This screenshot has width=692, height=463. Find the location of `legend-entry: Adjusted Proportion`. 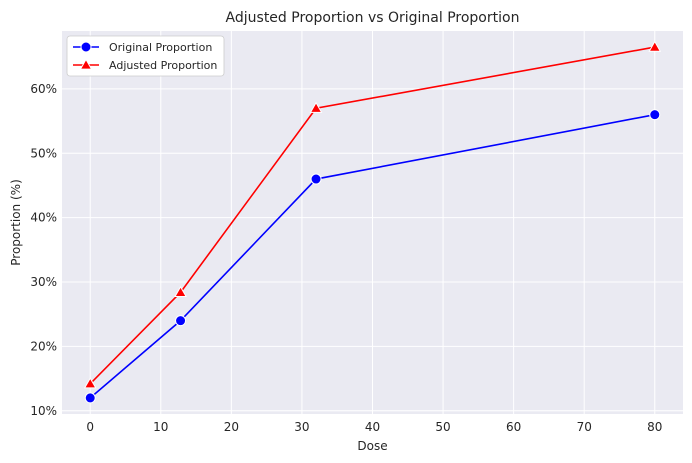

legend-entry: Adjusted Proportion is located at coordinates (145, 65).